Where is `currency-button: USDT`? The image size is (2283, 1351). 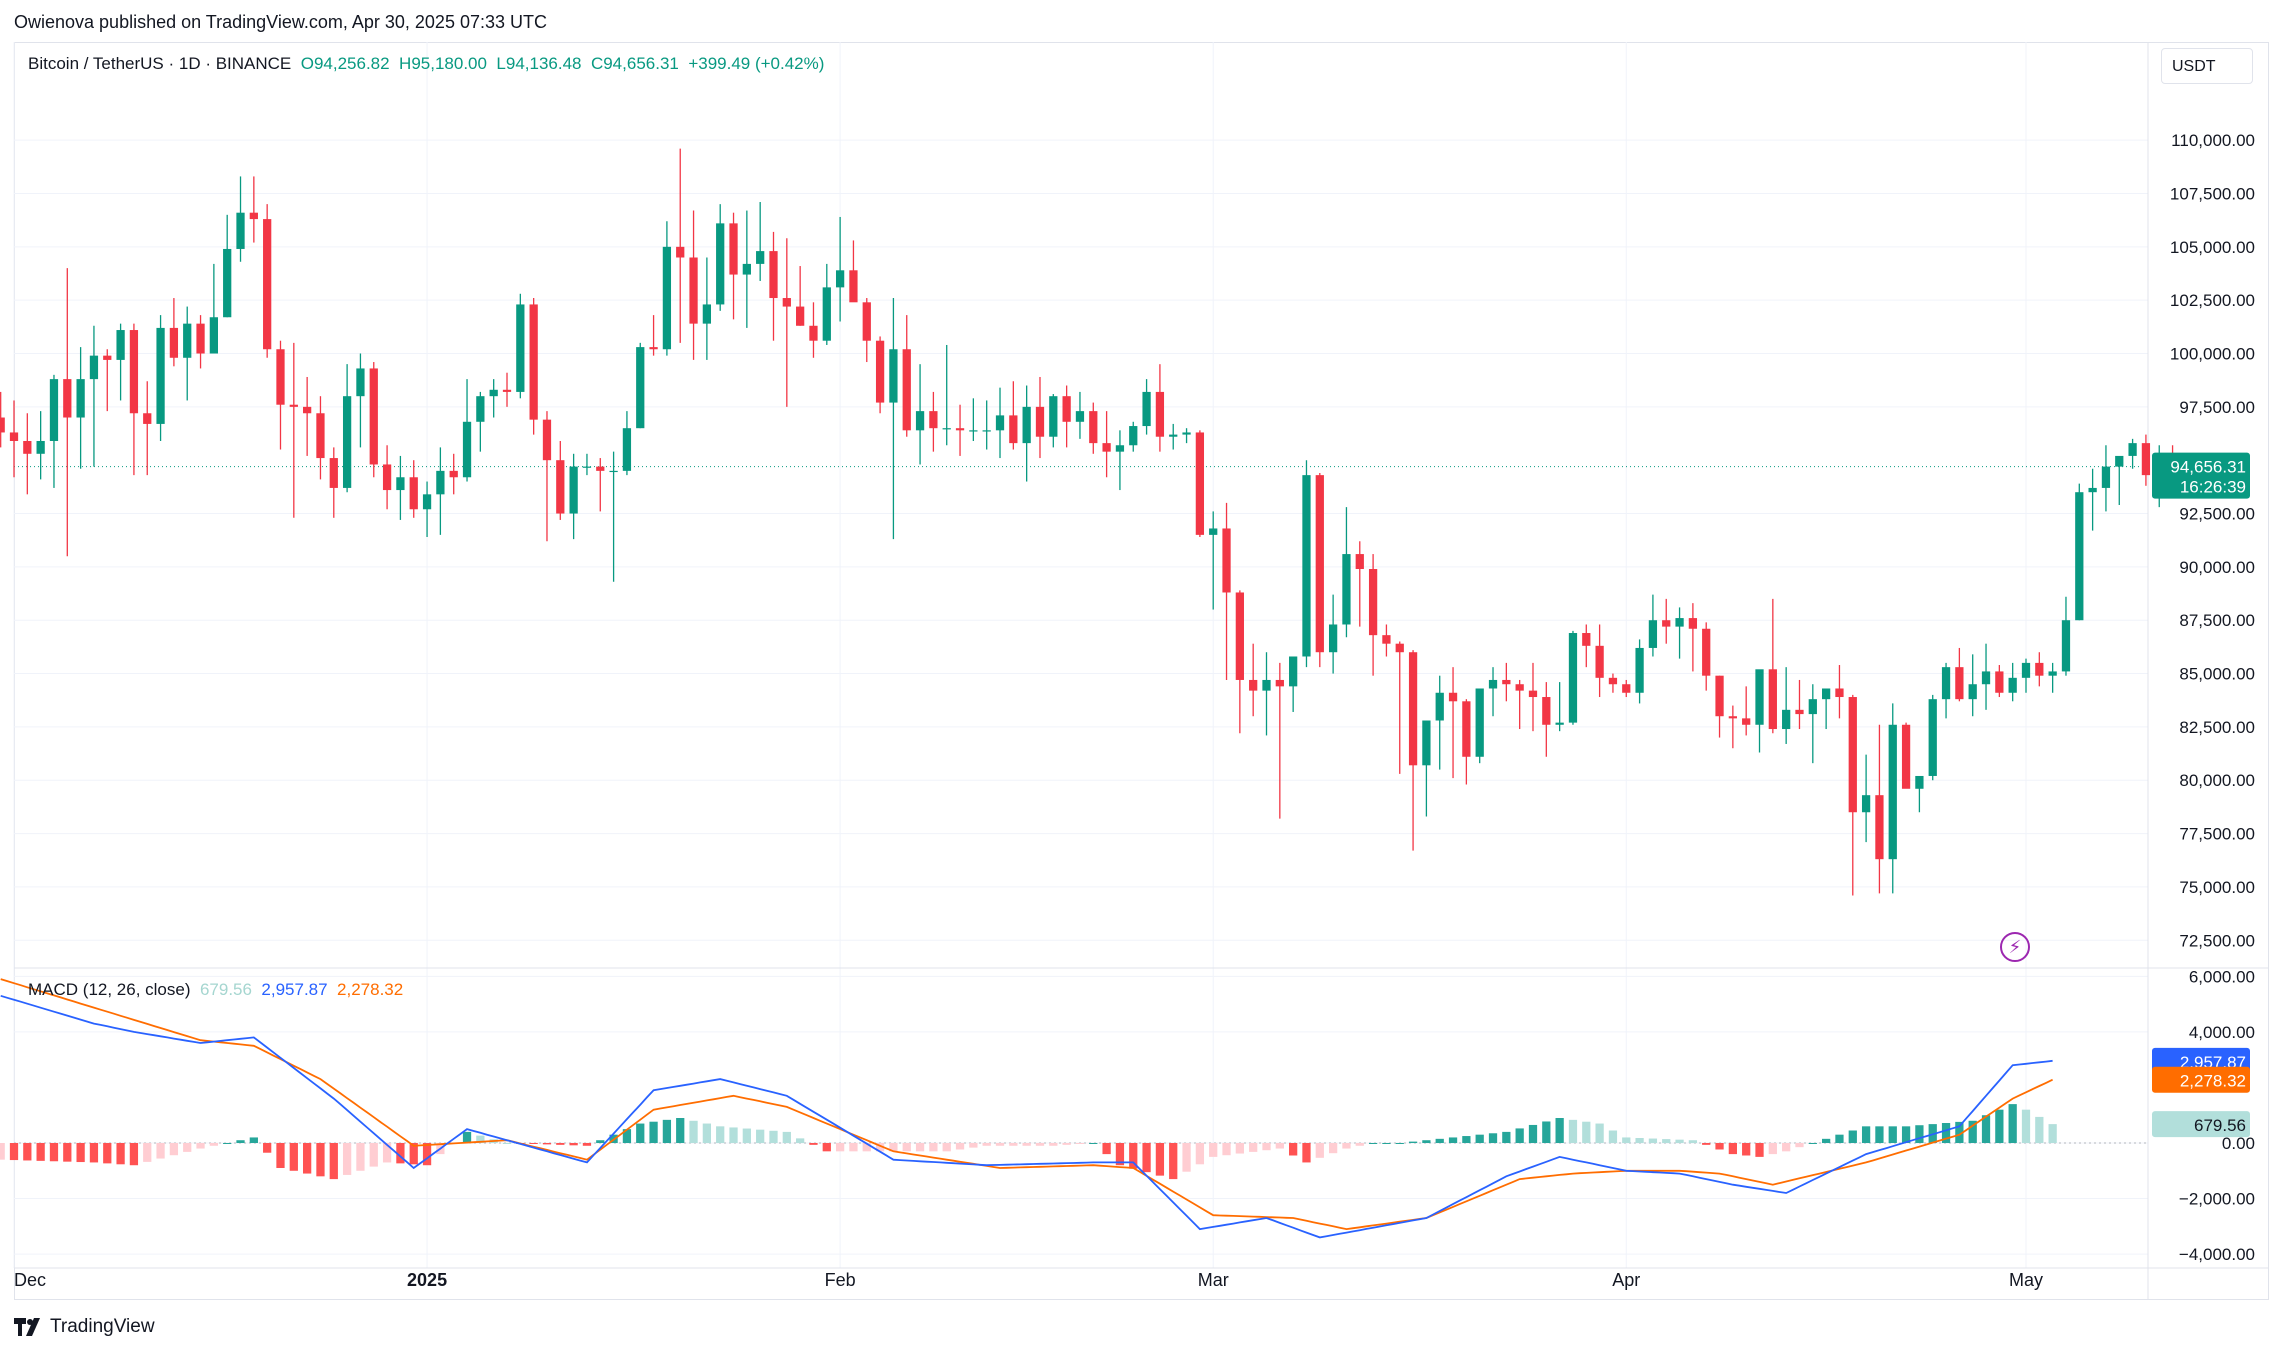
currency-button: USDT is located at coordinates (2207, 66).